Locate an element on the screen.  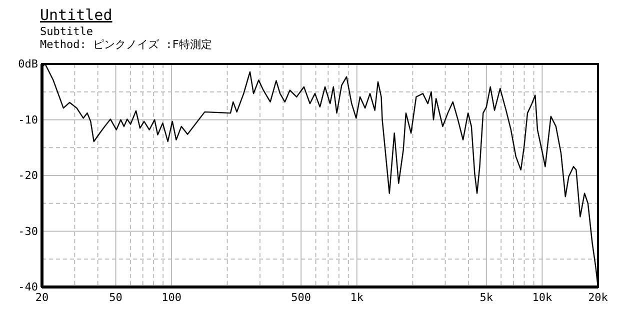
chart-subtitle: Subtitle is located at coordinates (66, 31).